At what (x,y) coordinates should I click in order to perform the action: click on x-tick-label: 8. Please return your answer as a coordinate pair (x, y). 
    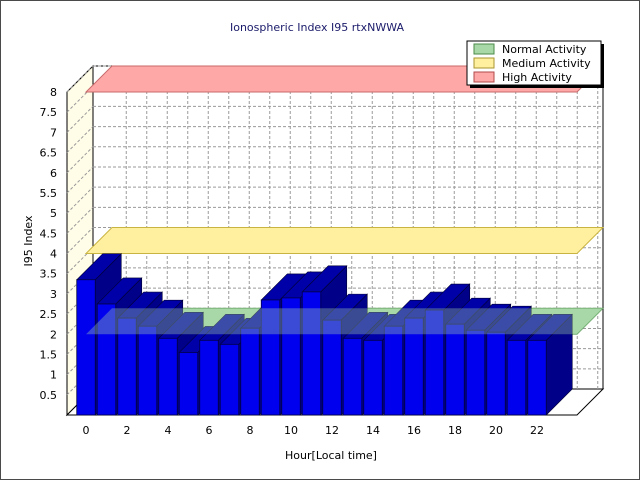
    Looking at the image, I should click on (250, 430).